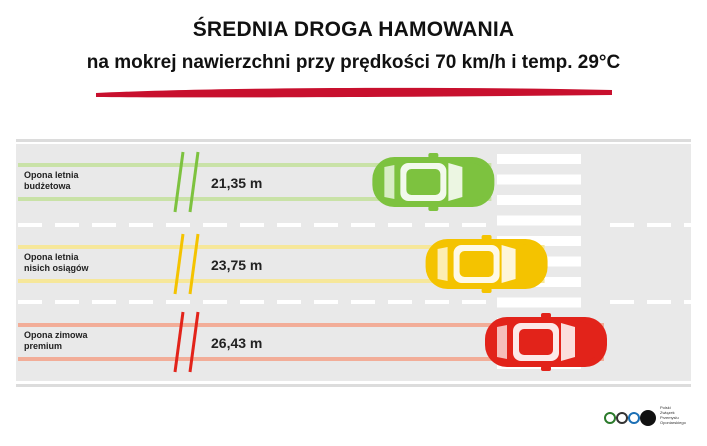  What do you see at coordinates (47, 186) in the screenshot?
I see `category-label-line: budżetowa` at bounding box center [47, 186].